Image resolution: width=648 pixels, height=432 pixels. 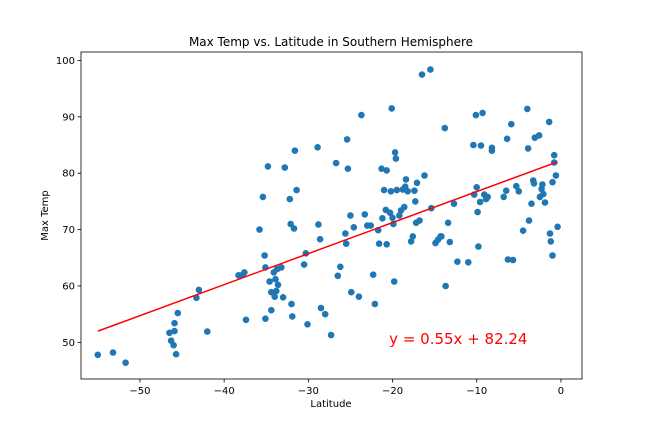 I want to click on y-tick-label: 80, so click(x=68, y=174).